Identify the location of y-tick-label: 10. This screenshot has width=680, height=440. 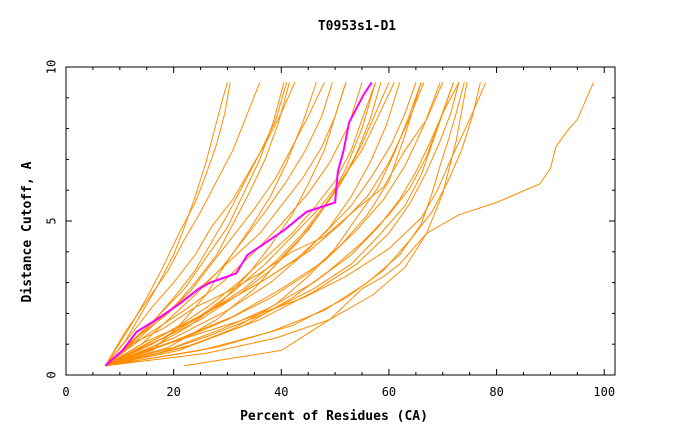
(52, 67).